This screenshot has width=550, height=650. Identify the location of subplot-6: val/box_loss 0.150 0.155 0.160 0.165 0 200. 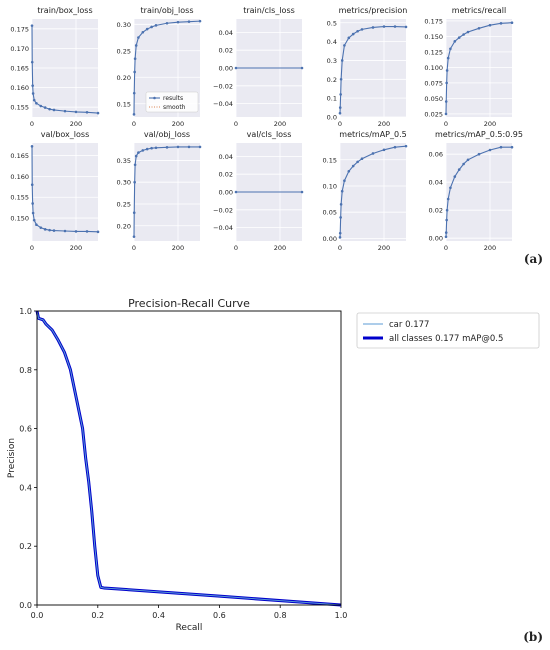
(55, 191).